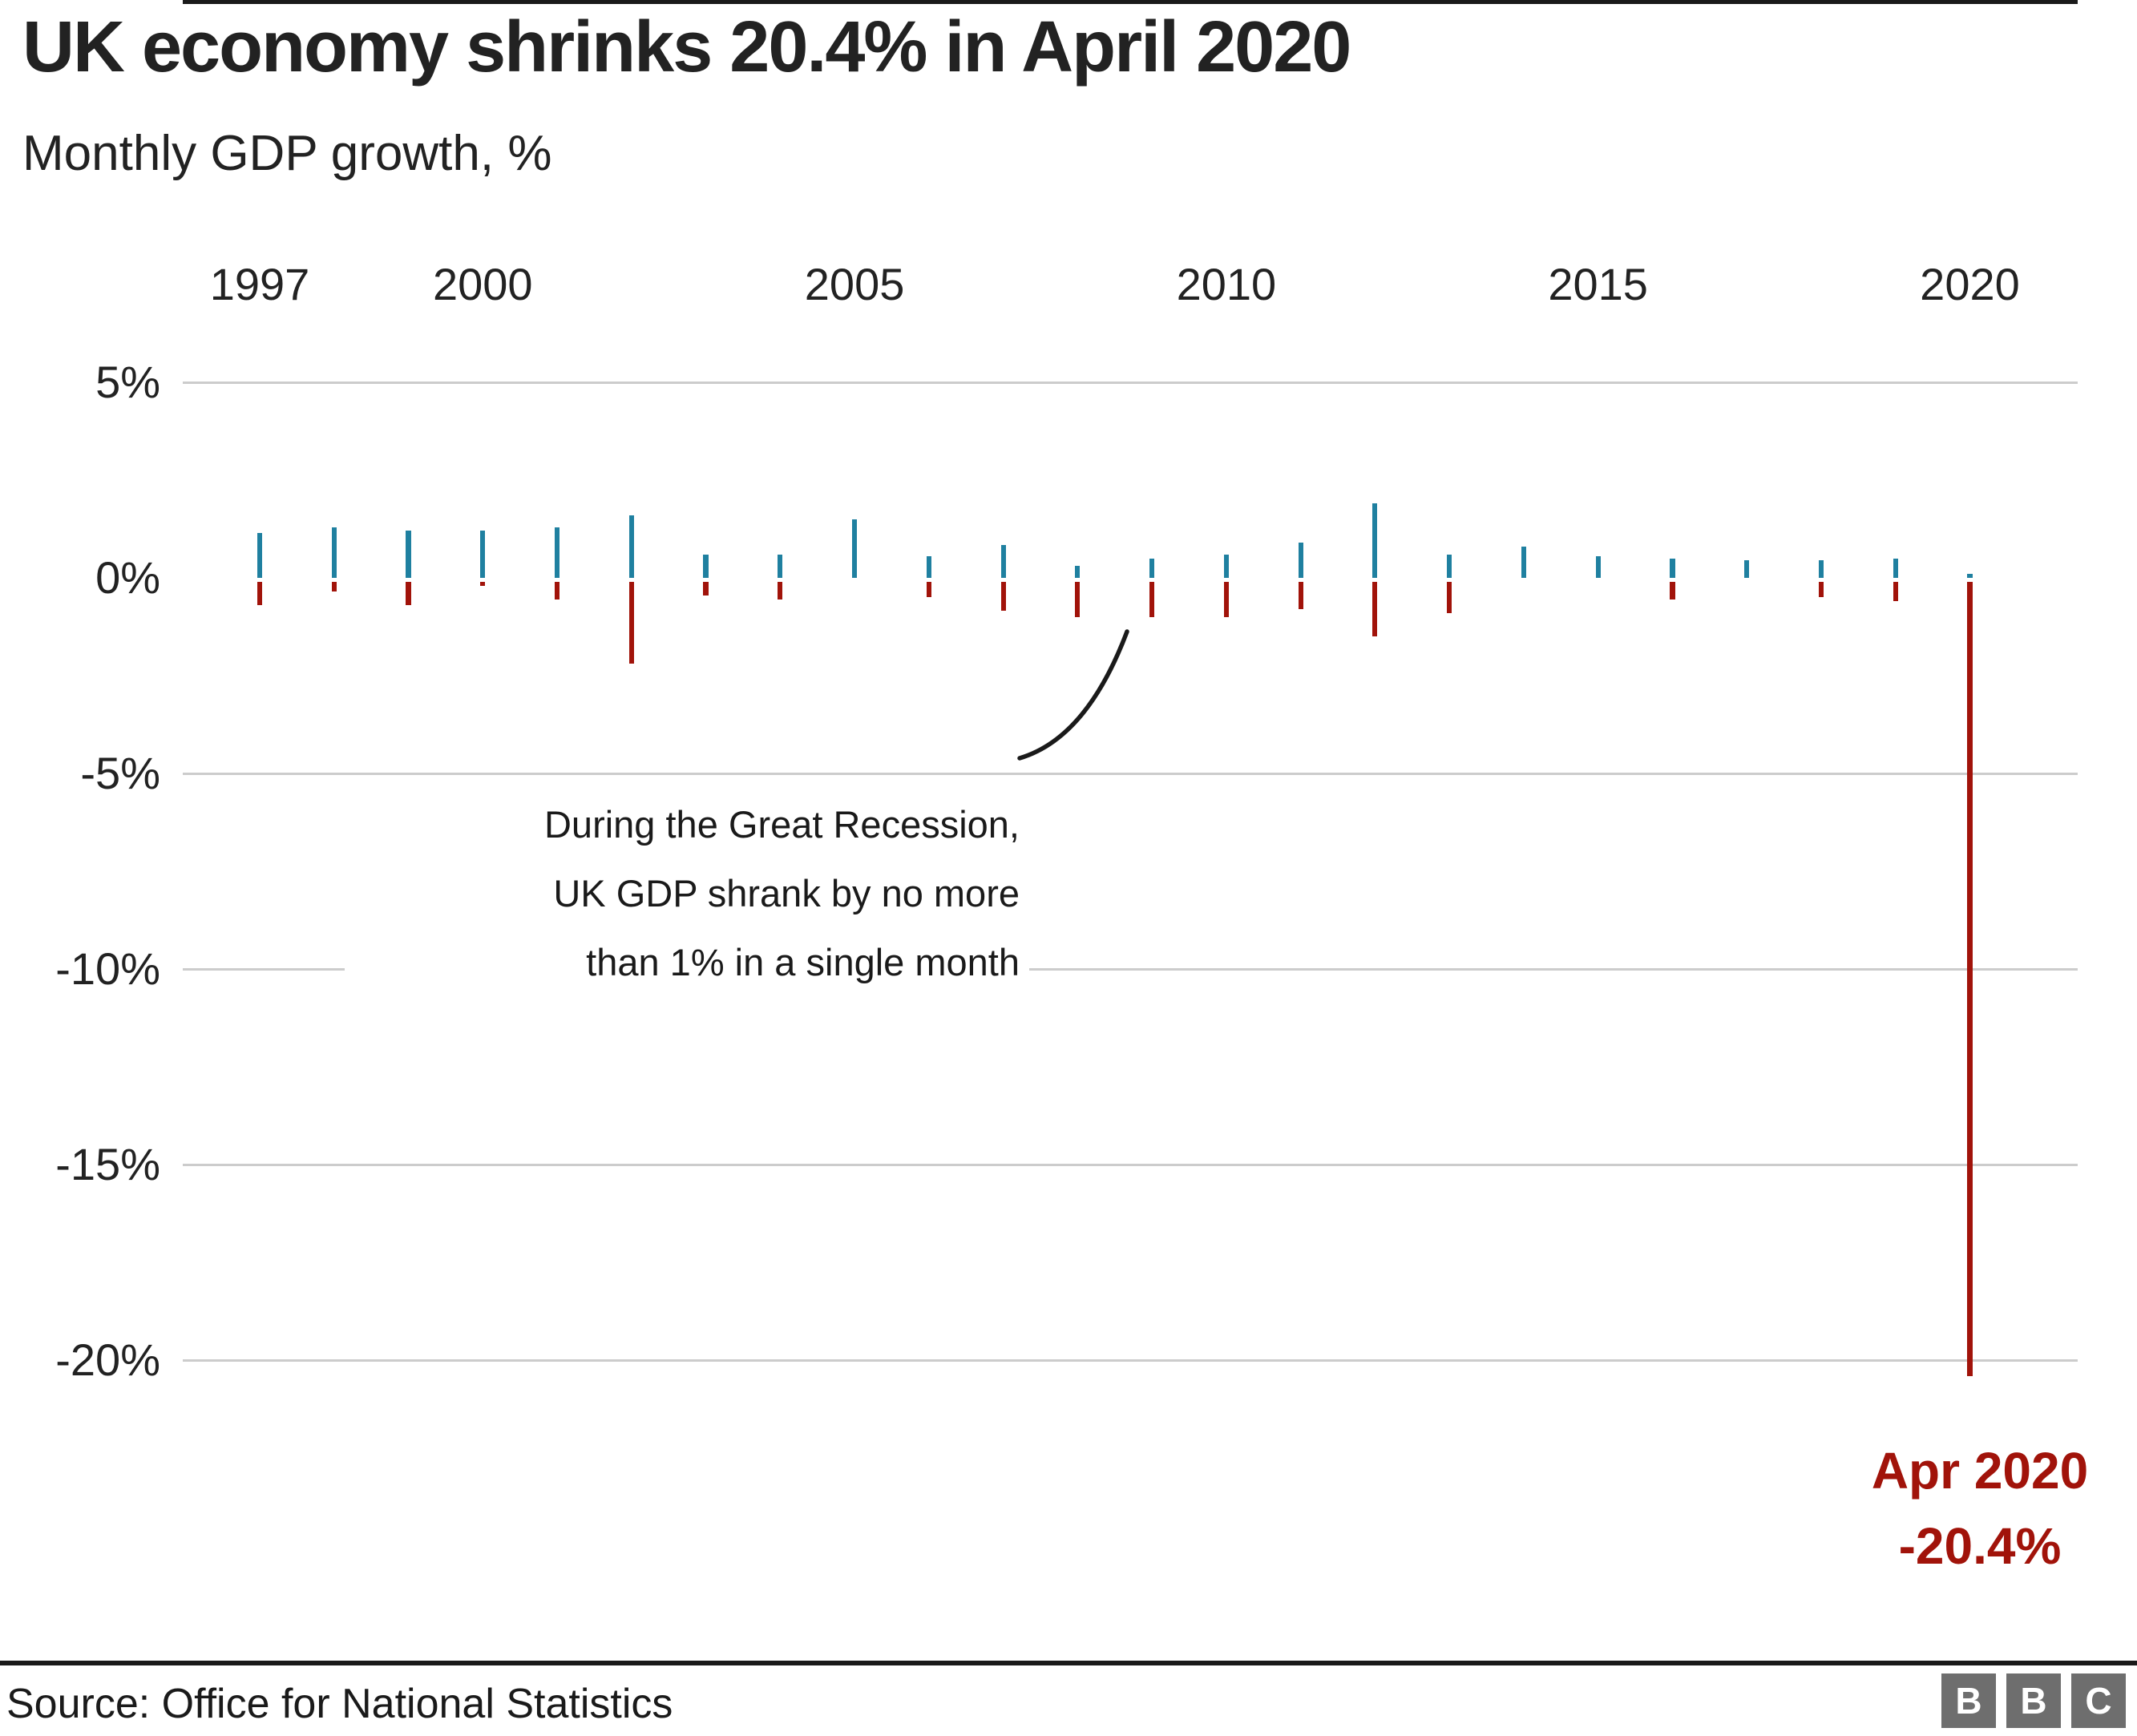  What do you see at coordinates (128, 578) in the screenshot?
I see `y-tick-0%: 0%` at bounding box center [128, 578].